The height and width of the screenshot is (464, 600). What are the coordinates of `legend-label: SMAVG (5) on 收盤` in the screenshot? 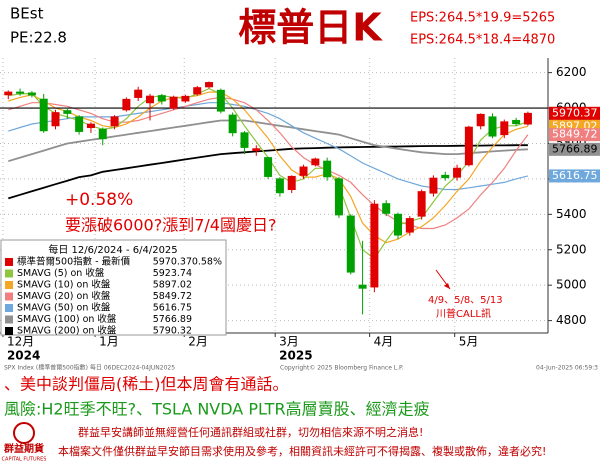 It's located at (61, 273).